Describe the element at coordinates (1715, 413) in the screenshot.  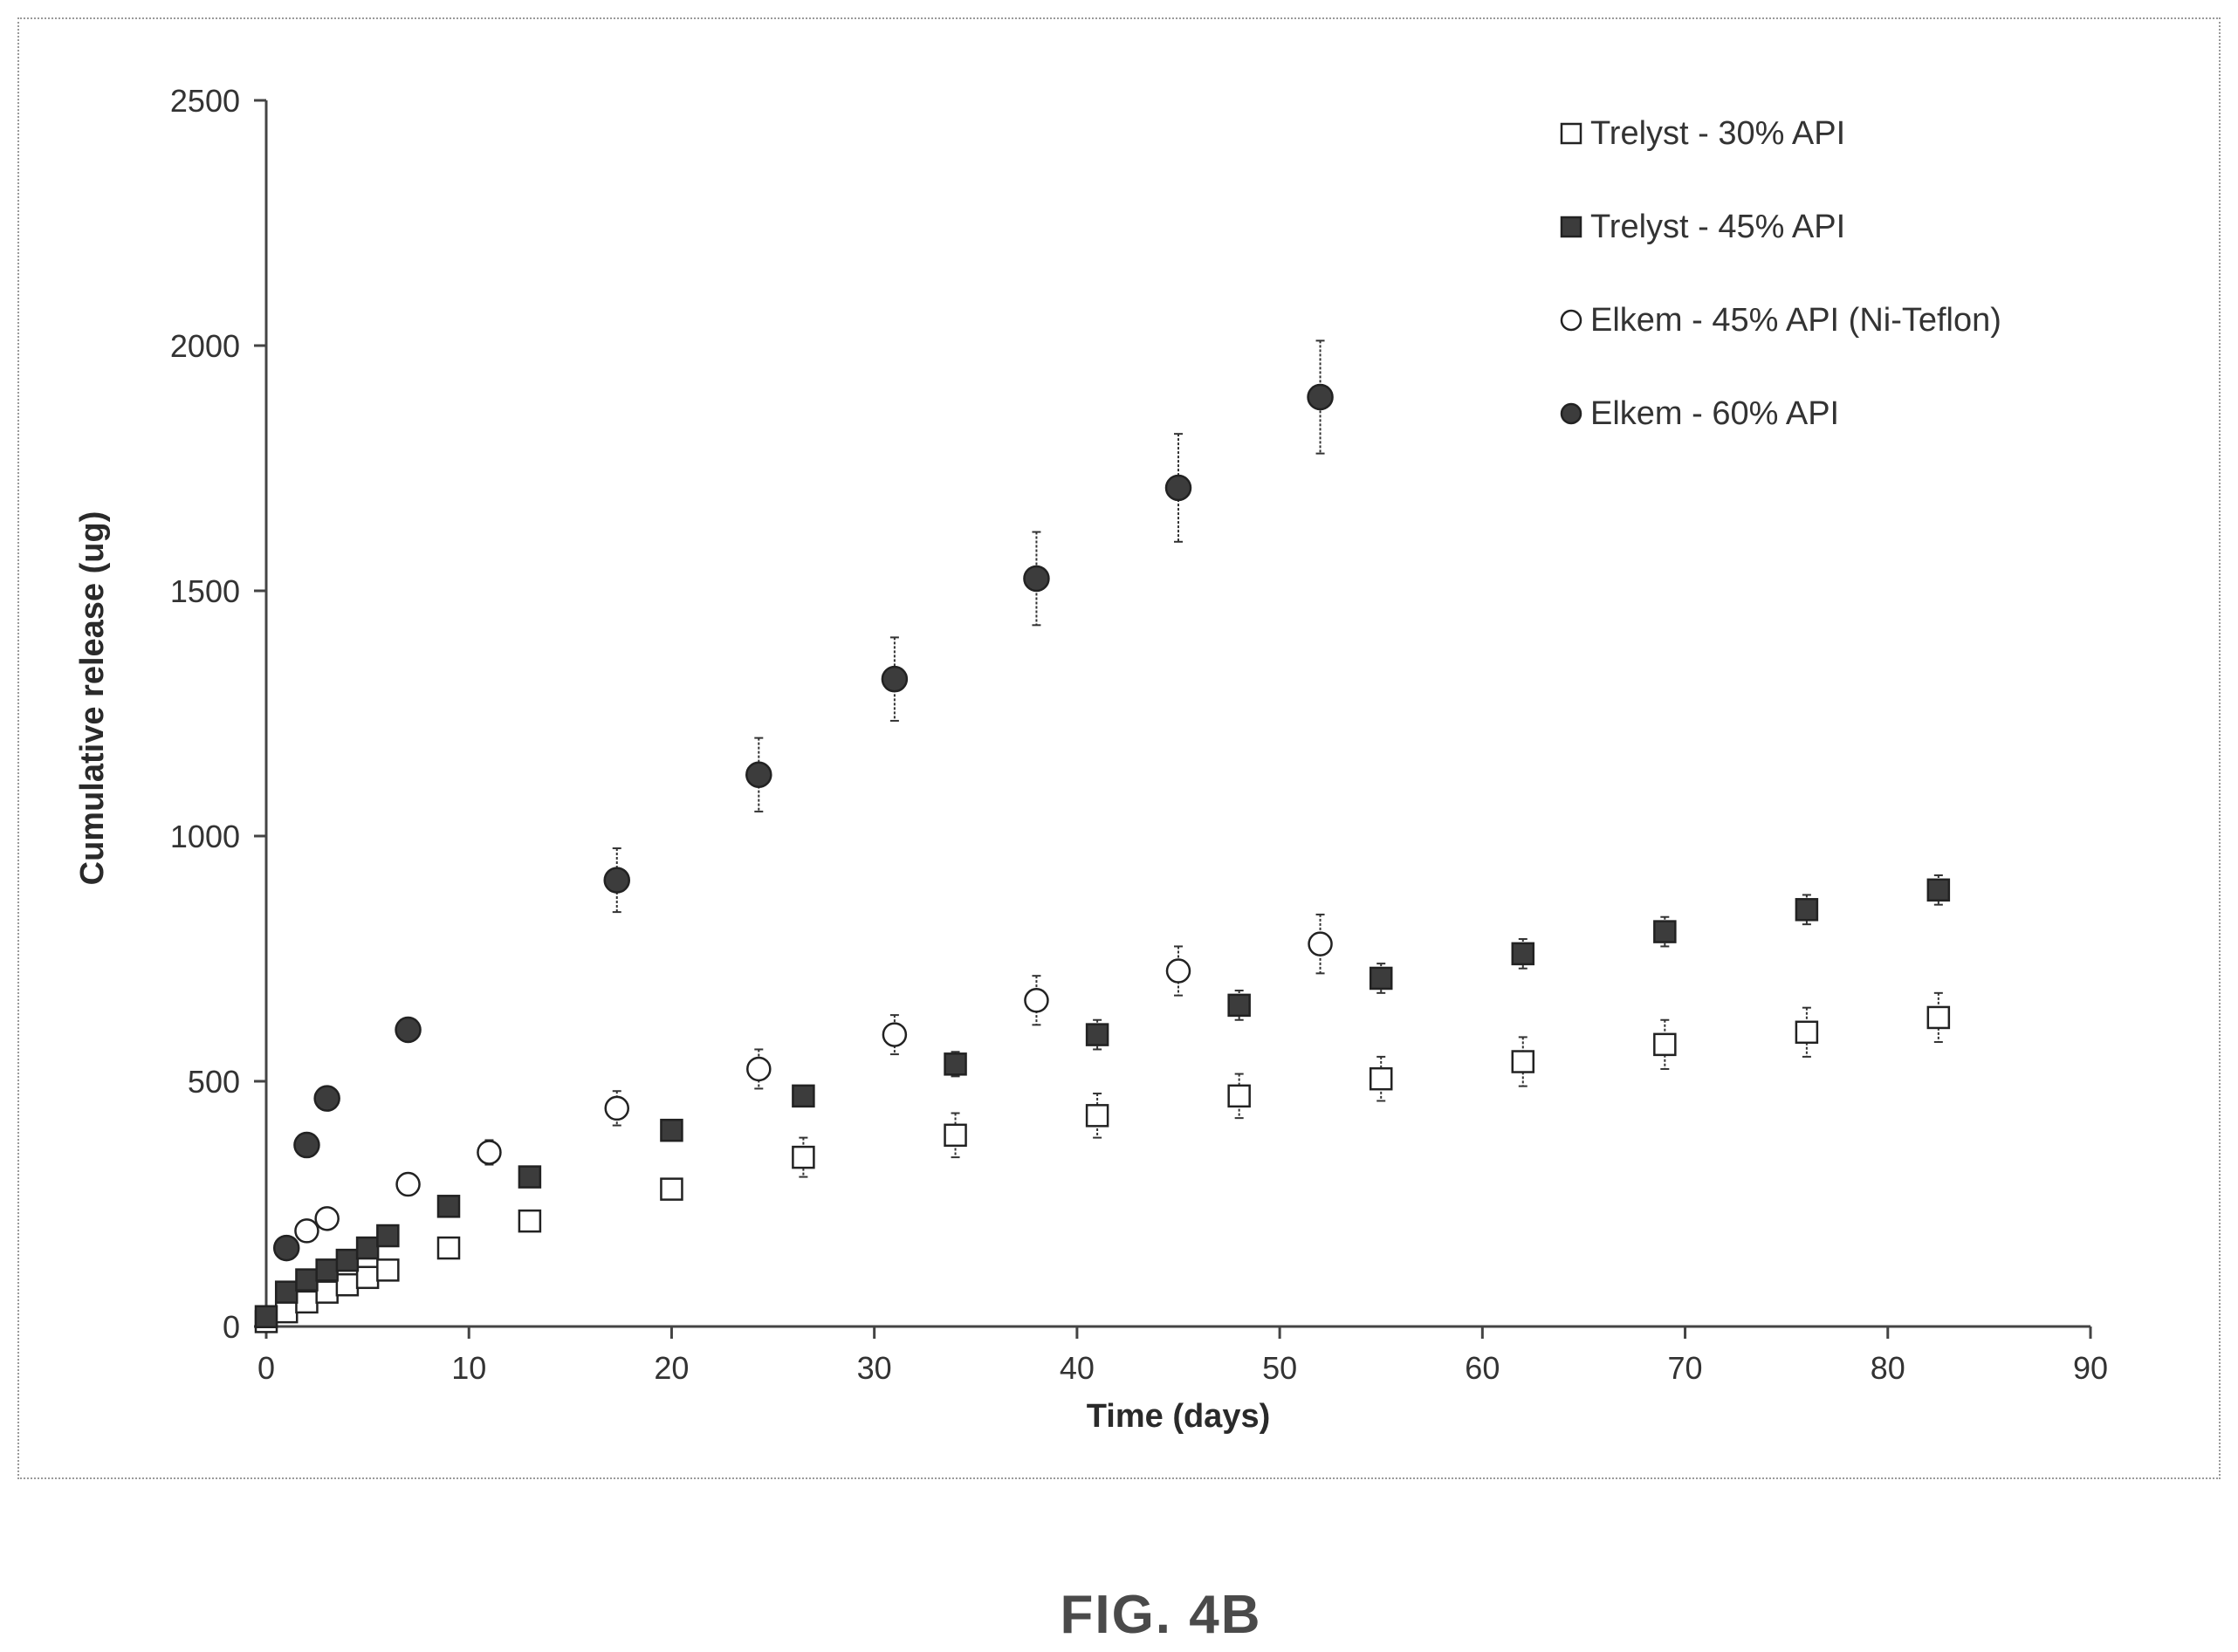
I see `legend-label-4: Elkem - 60% API` at that location.